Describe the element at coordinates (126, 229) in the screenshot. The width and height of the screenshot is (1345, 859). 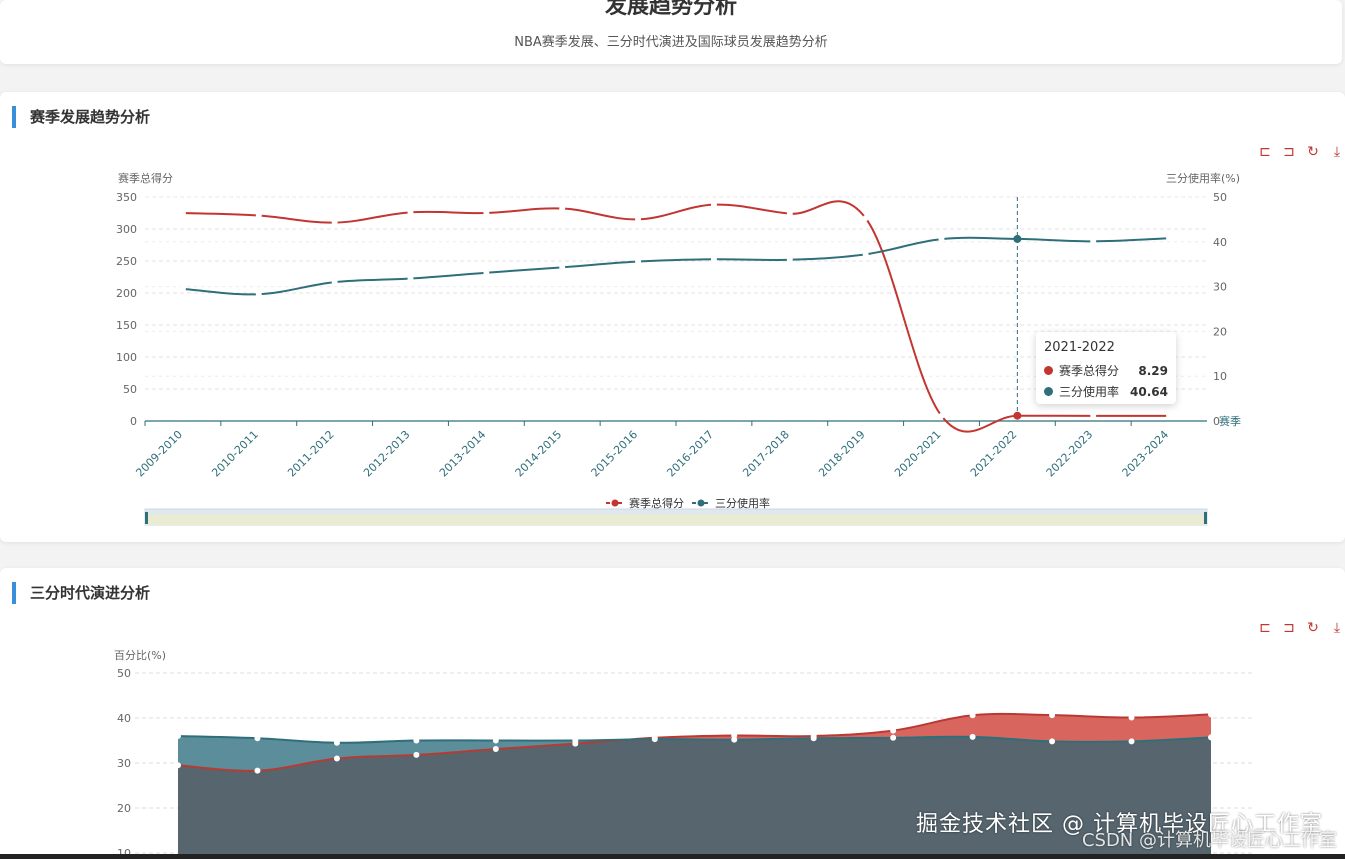
I see `y-tick-label-left: 300` at that location.